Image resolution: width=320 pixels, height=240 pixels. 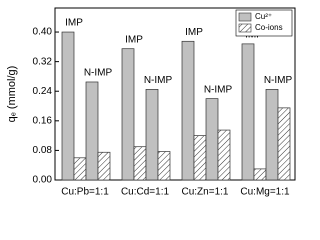 I want to click on x-tick-label: Cu:Mg=1:1, so click(x=265, y=192).